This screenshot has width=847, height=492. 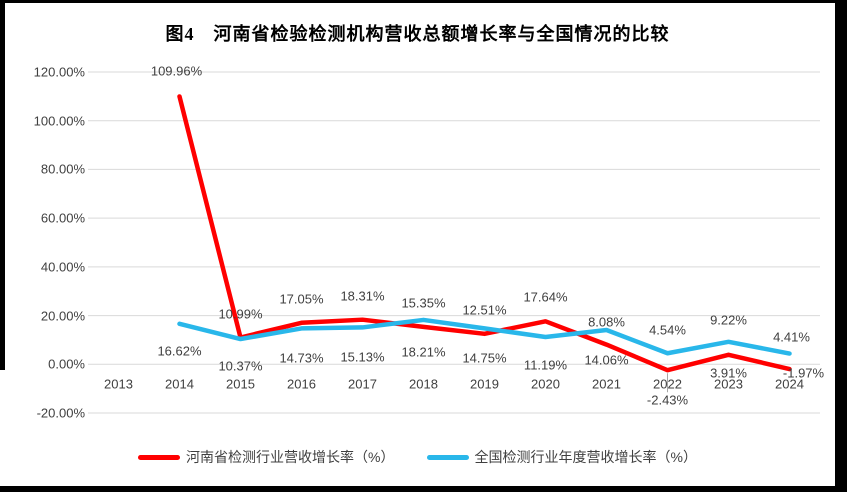 I want to click on x-axis-tick-label: 2013, so click(x=118, y=384).